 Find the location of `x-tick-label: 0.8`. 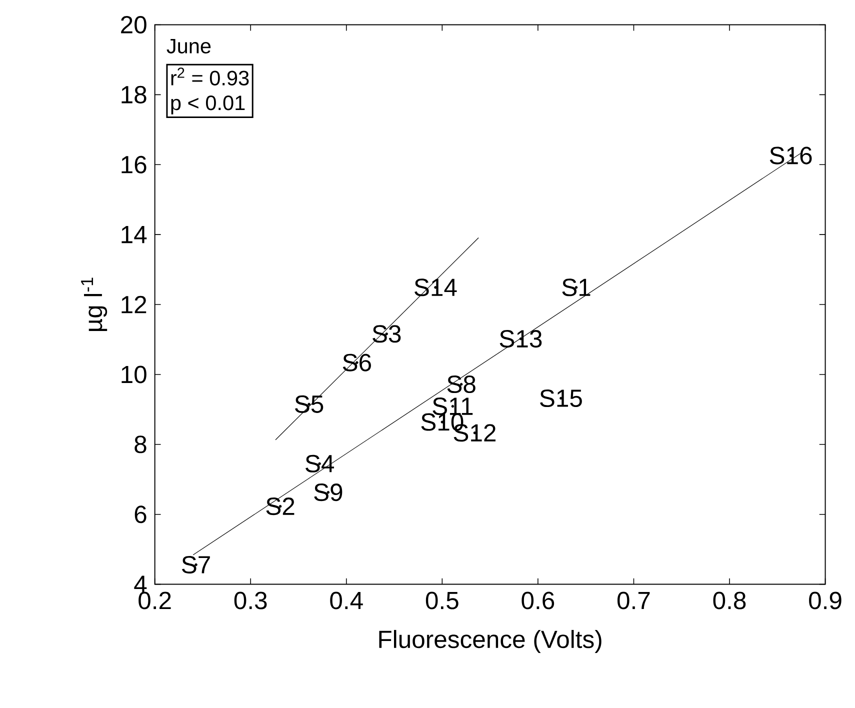

x-tick-label: 0.8 is located at coordinates (729, 601).